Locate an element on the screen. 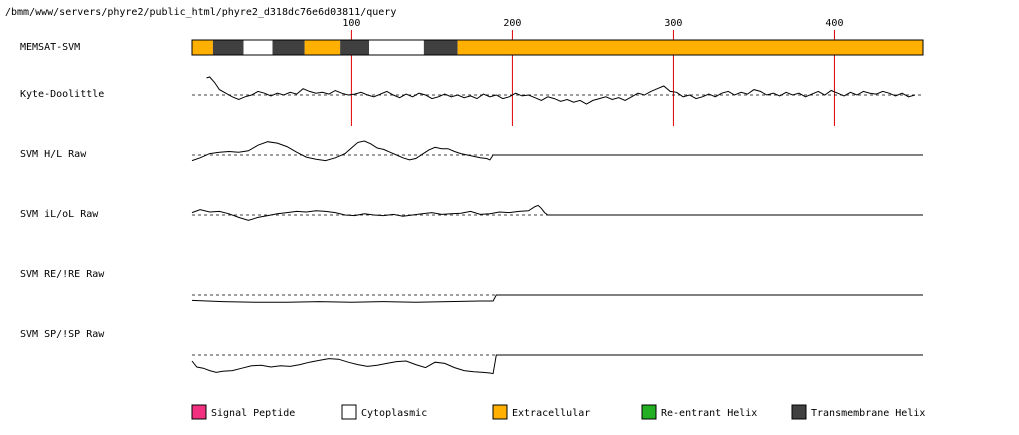 This screenshot has width=1019, height=435. memsat-bar-outline is located at coordinates (557, 47).